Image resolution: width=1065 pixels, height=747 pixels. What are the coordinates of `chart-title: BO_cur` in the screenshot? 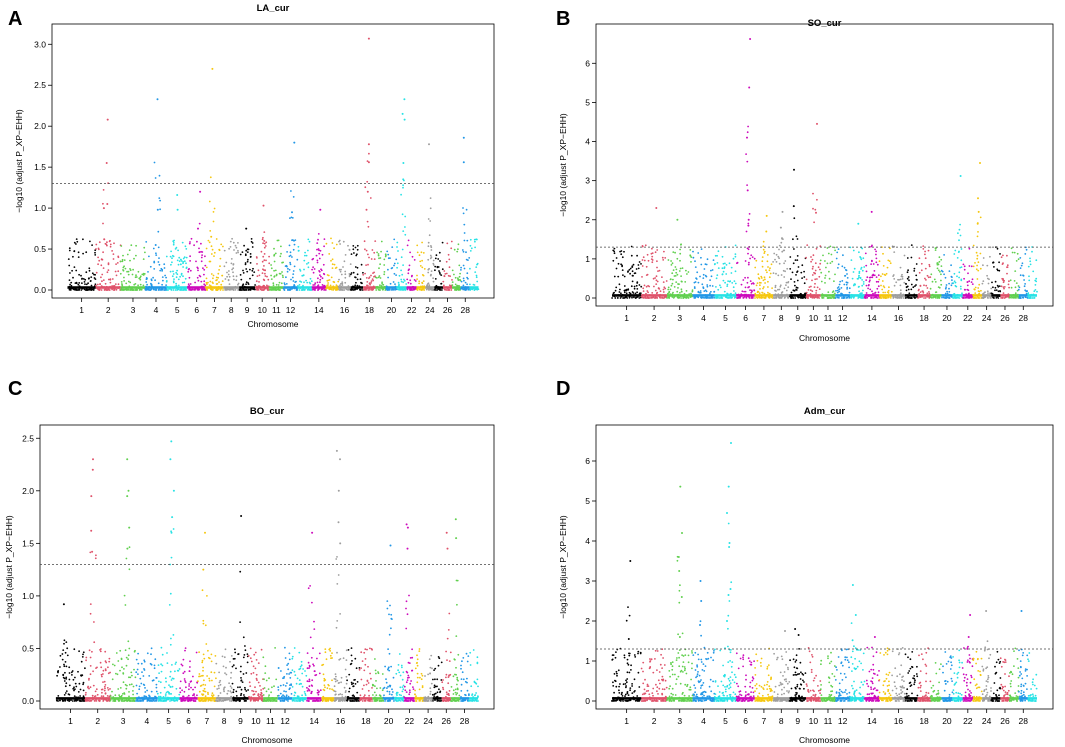 It's located at (267, 411).